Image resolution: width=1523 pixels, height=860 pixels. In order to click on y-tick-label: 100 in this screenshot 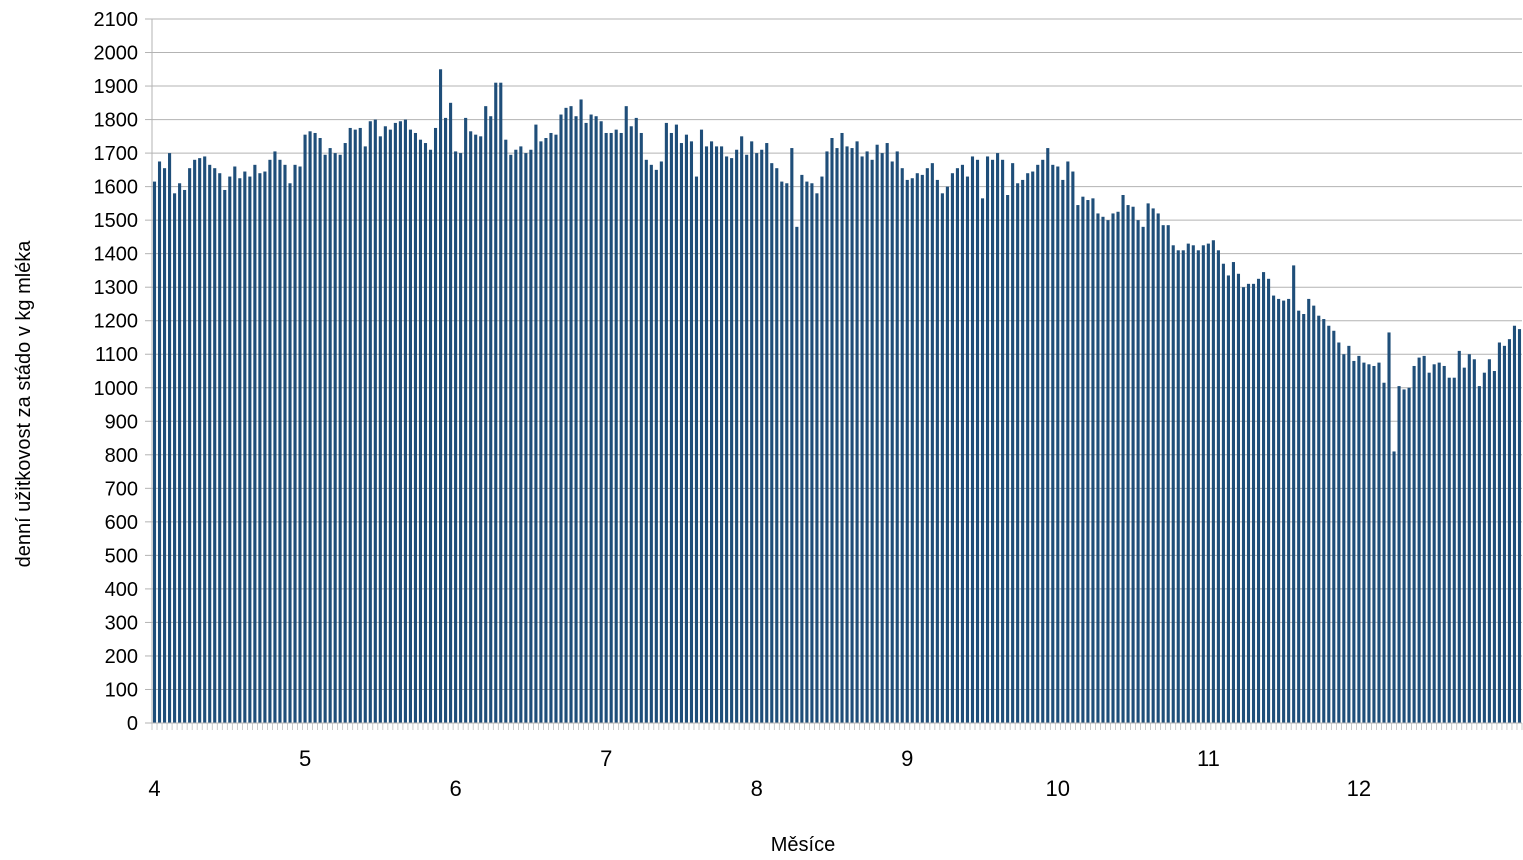, I will do `click(121, 690)`.